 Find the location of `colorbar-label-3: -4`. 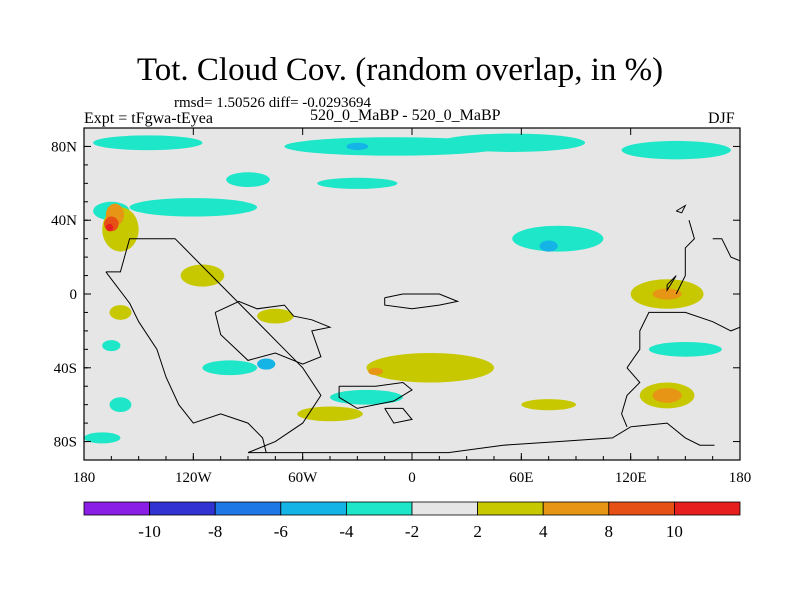

colorbar-label-3: -4 is located at coordinates (346, 531).